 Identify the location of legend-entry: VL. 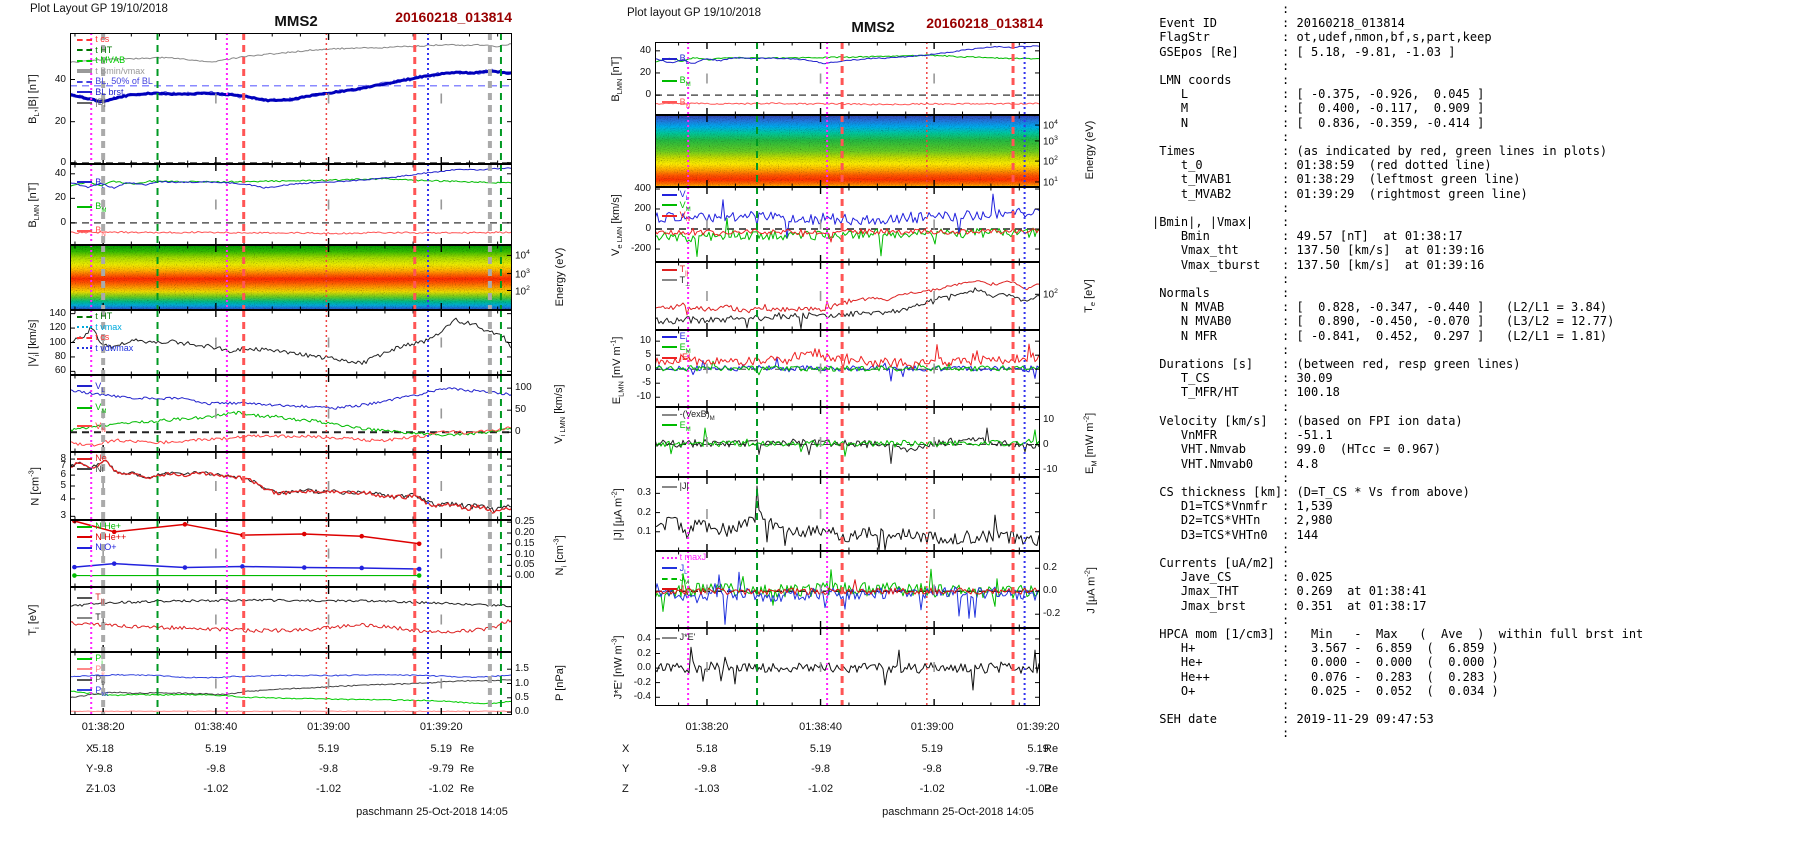
(91, 388).